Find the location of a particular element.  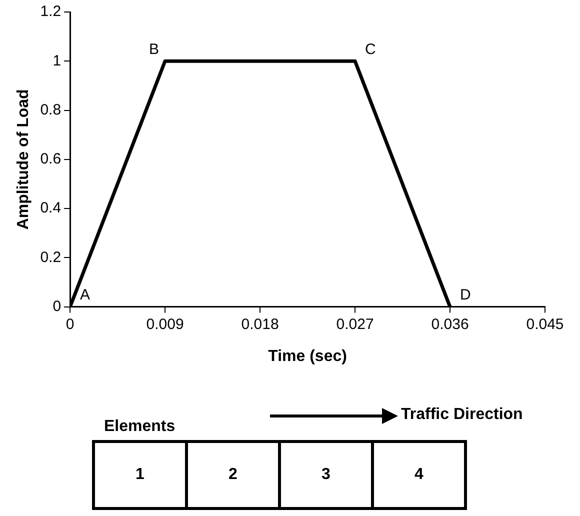

annotation: D is located at coordinates (466, 295).